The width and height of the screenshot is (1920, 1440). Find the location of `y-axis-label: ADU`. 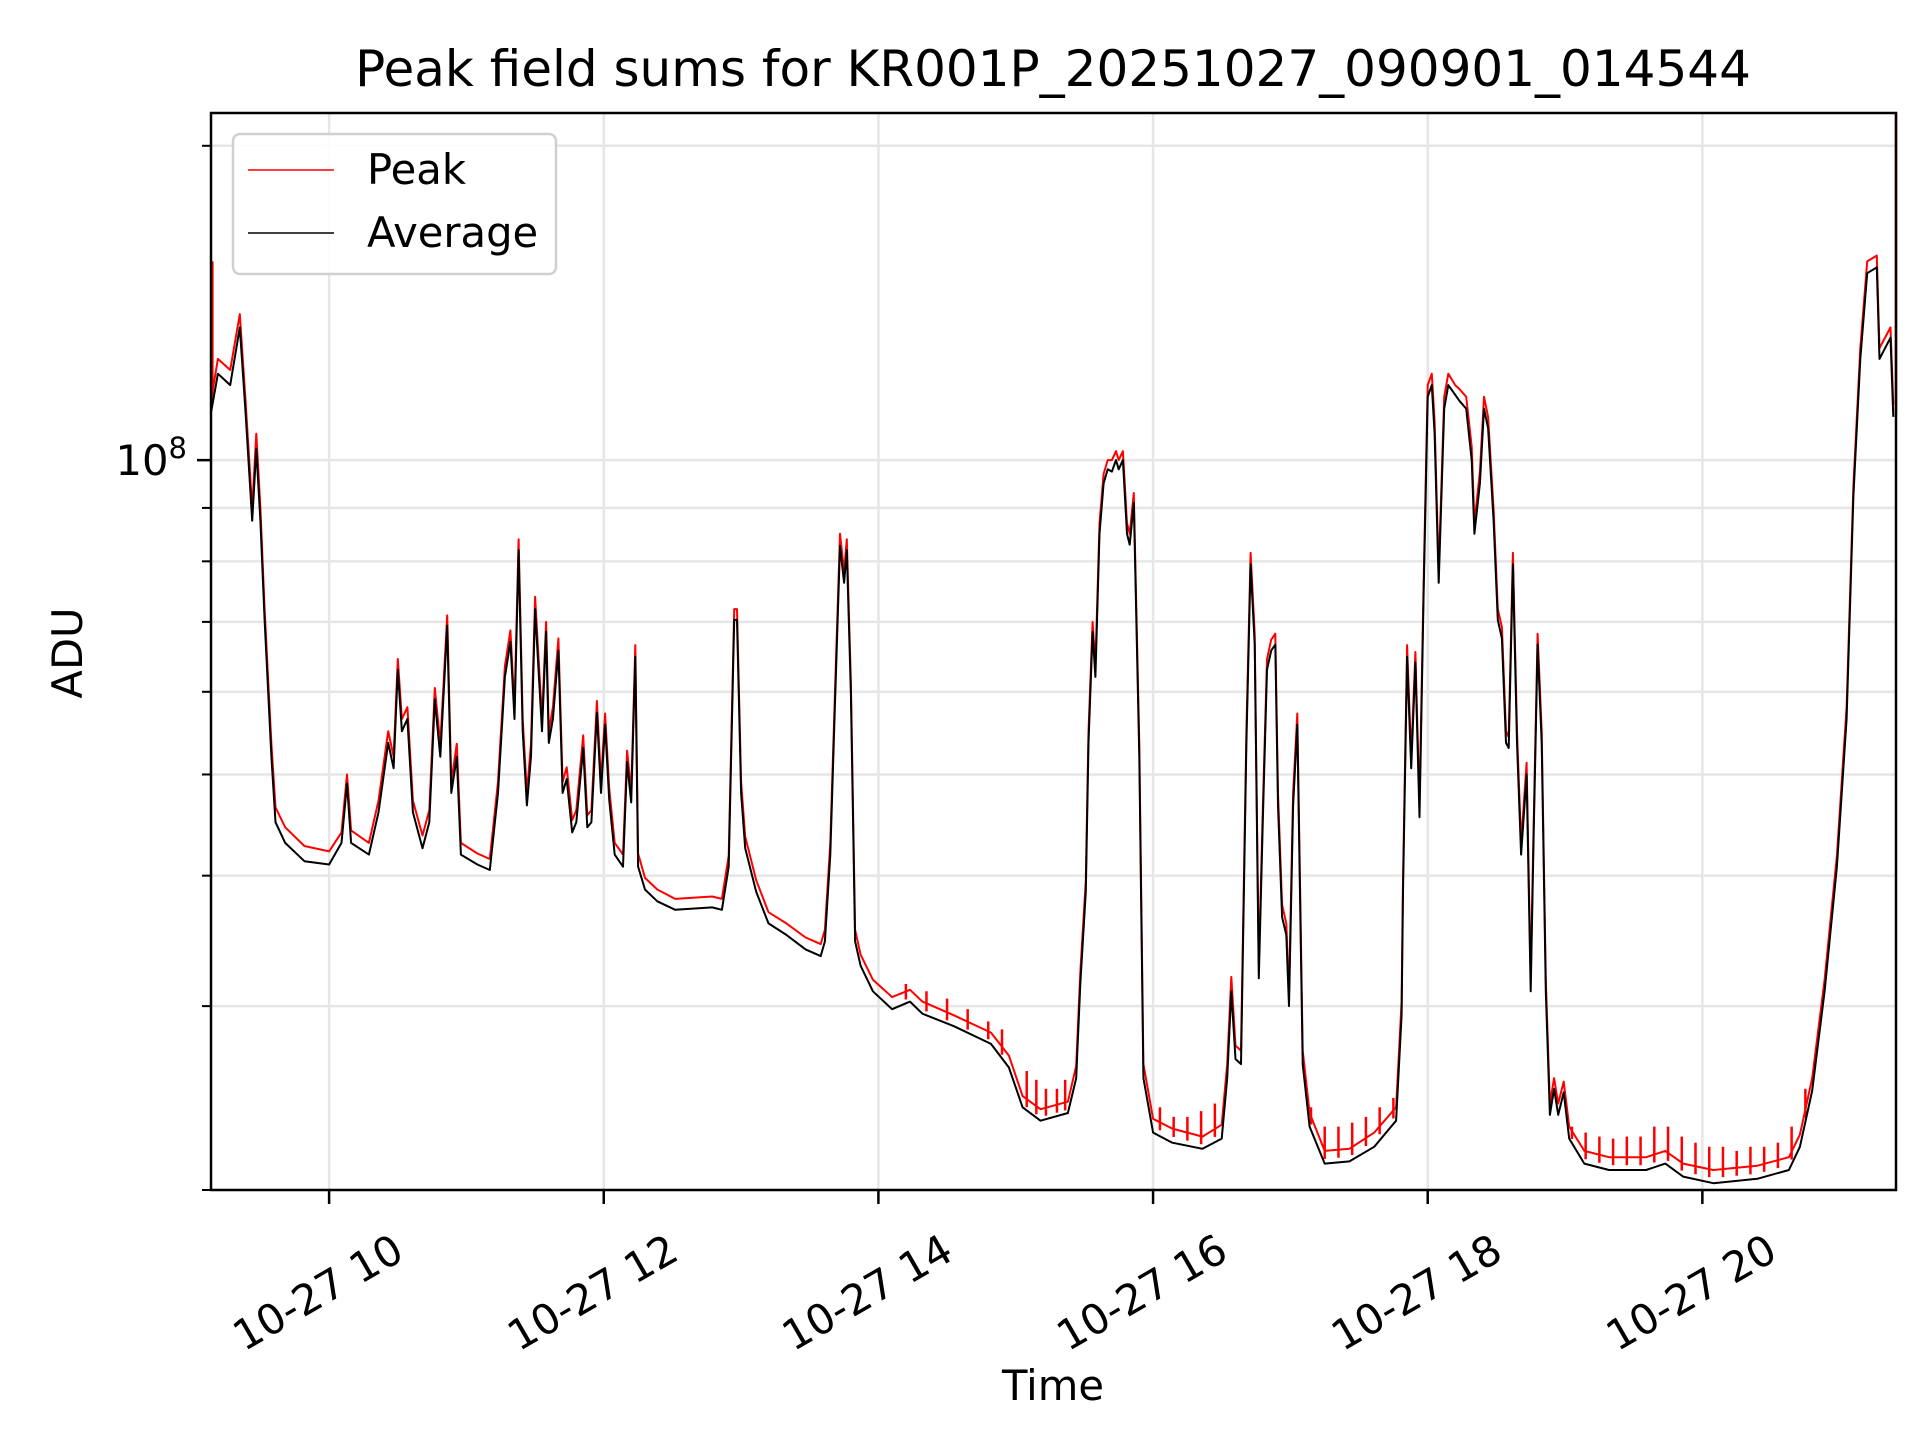

y-axis-label: ADU is located at coordinates (67, 652).